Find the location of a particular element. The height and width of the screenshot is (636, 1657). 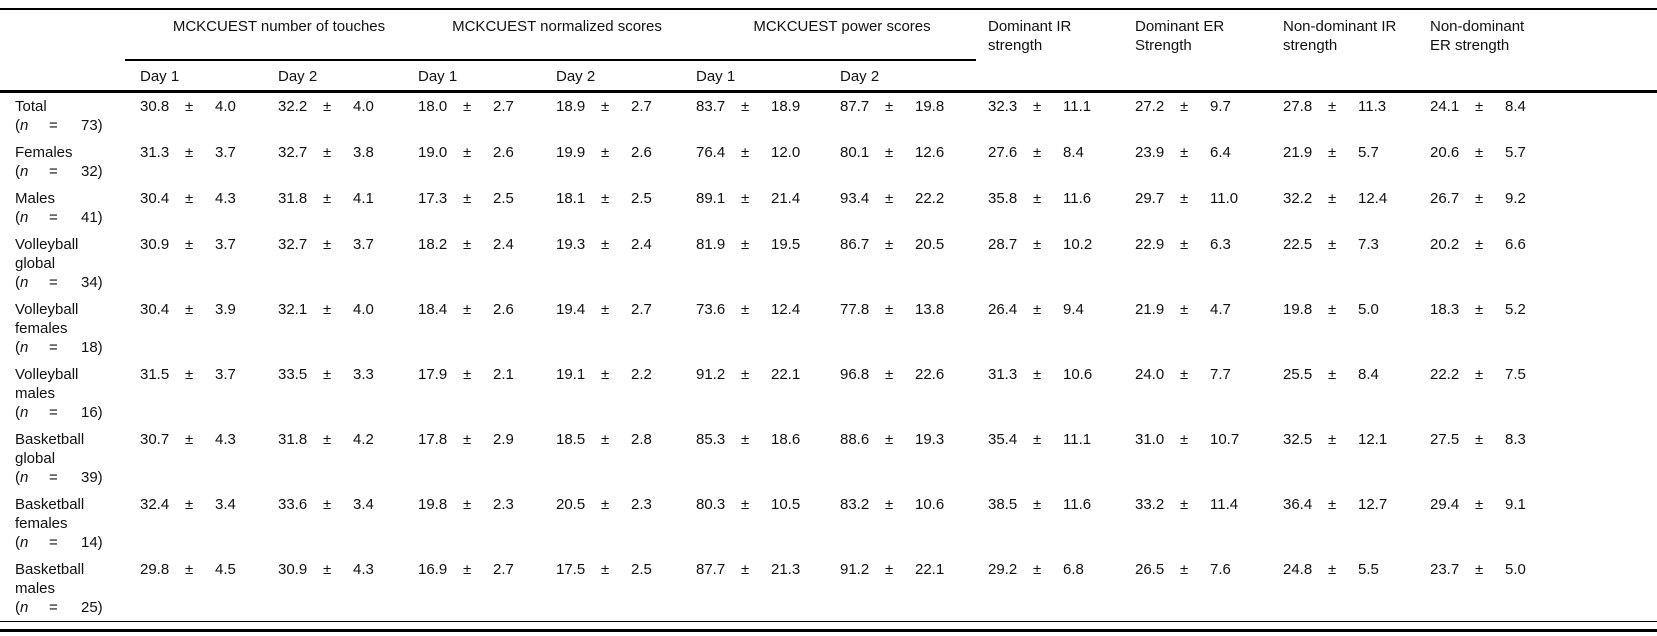

measurement-cell: 30.4 ±4.3 is located at coordinates (209, 198).